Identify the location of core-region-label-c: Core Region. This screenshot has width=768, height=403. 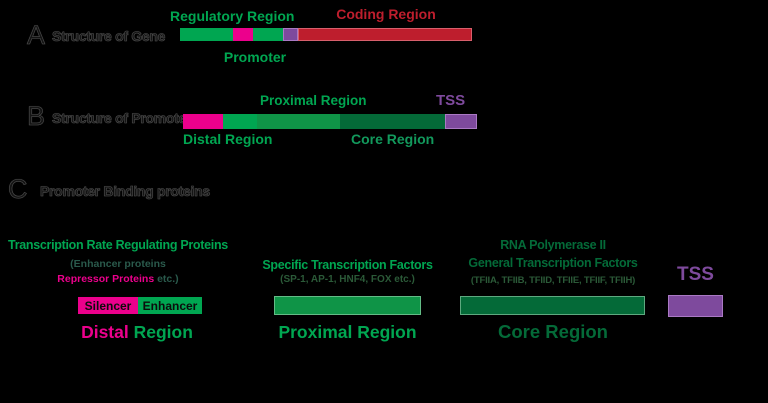
(553, 331).